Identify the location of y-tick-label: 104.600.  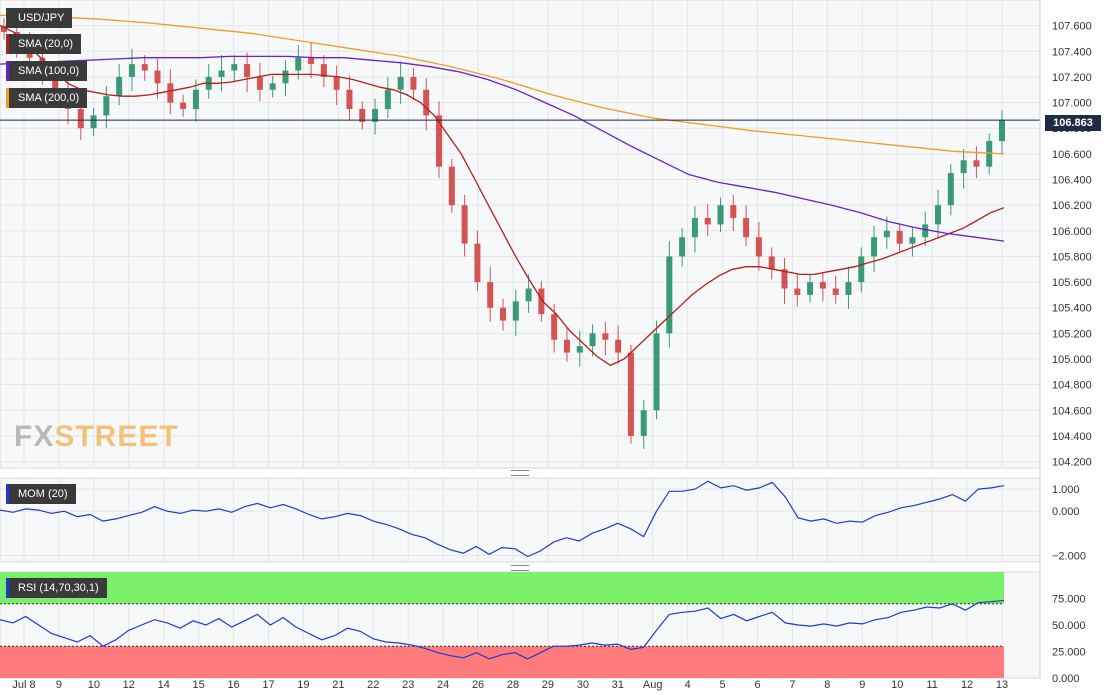
(1072, 411).